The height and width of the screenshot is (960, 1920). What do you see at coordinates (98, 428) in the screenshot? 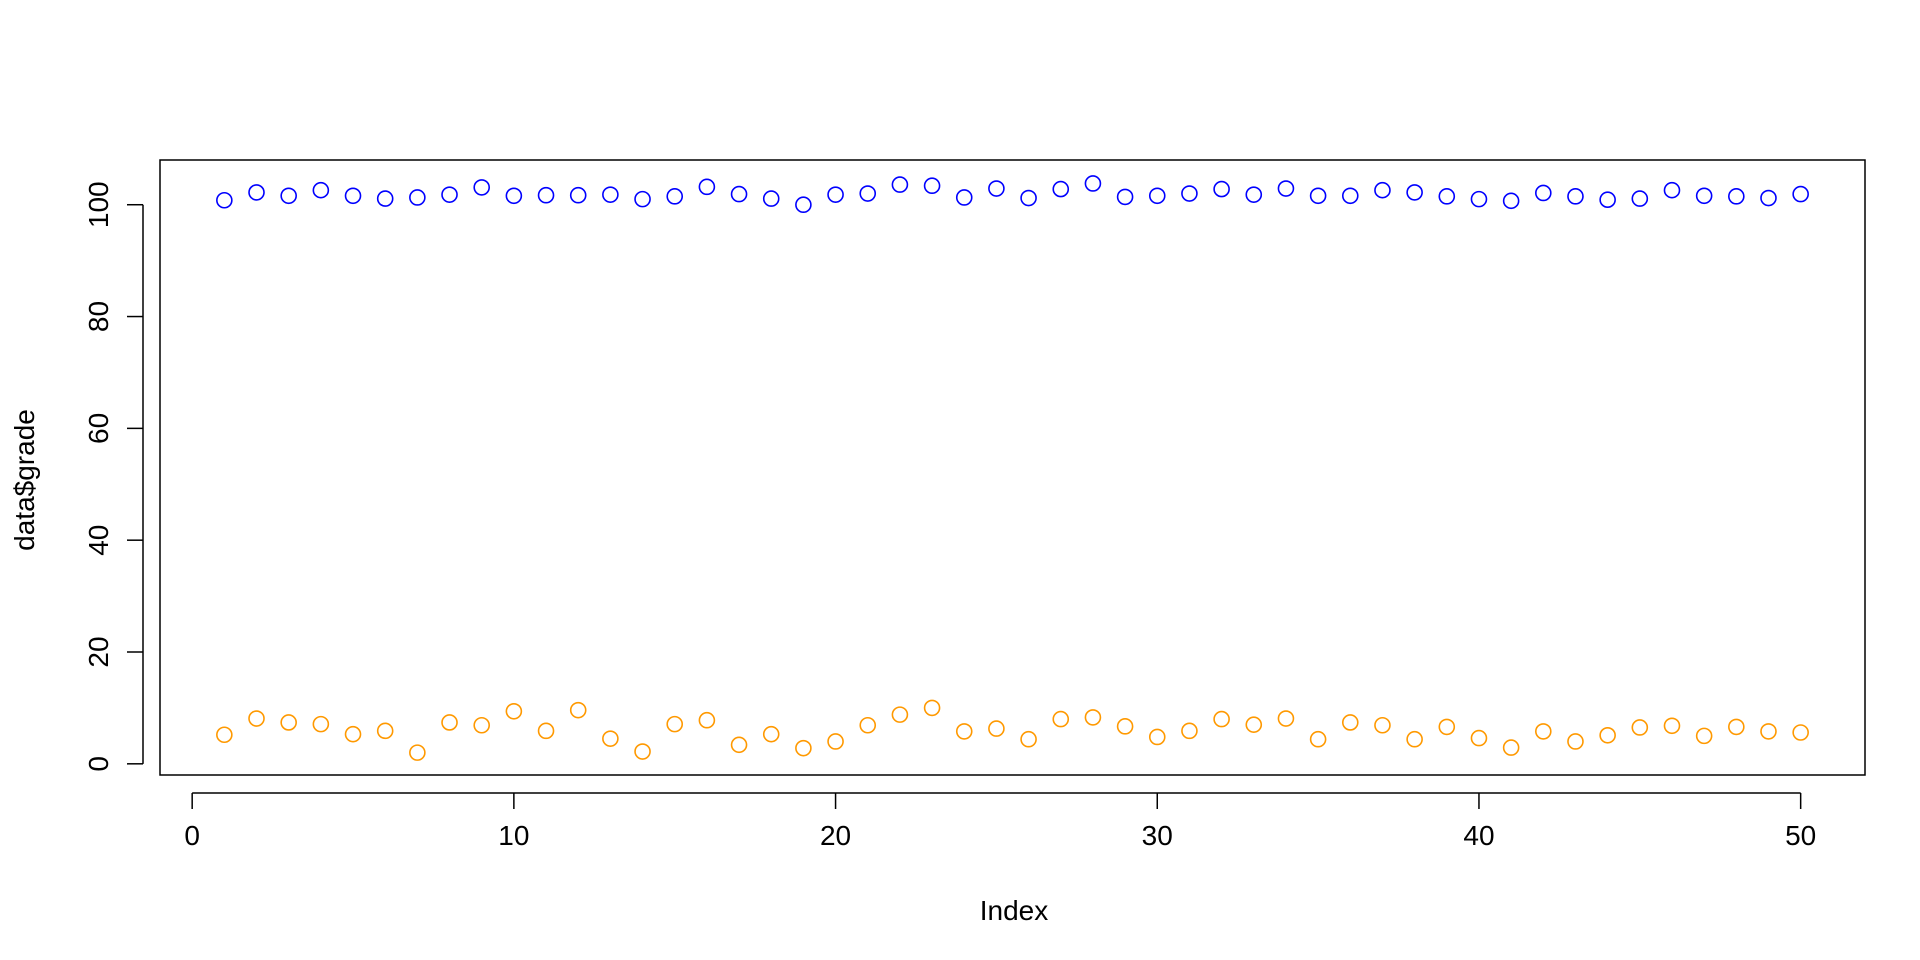
I see `y-tick-label: 60` at bounding box center [98, 428].